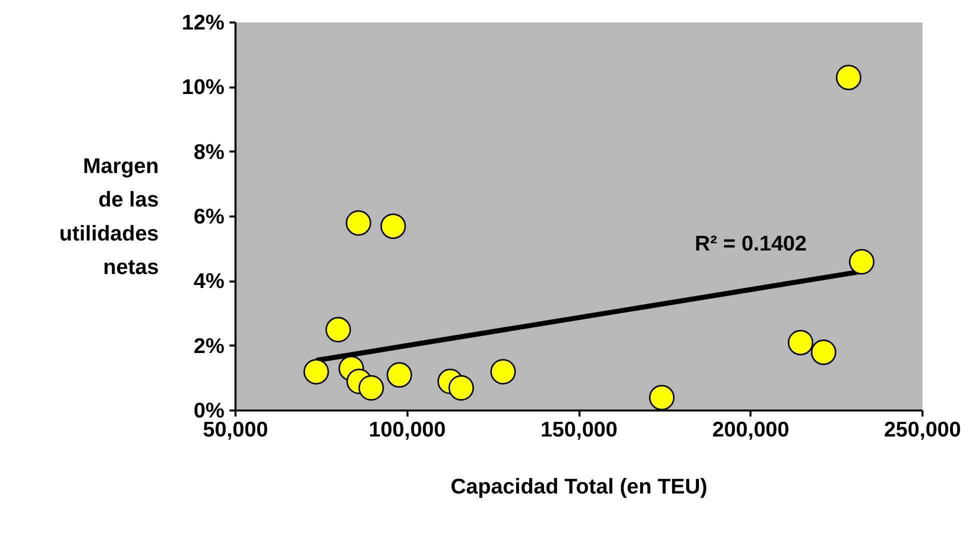 This screenshot has height=535, width=977. I want to click on x-tick-label: 100,000, so click(407, 430).